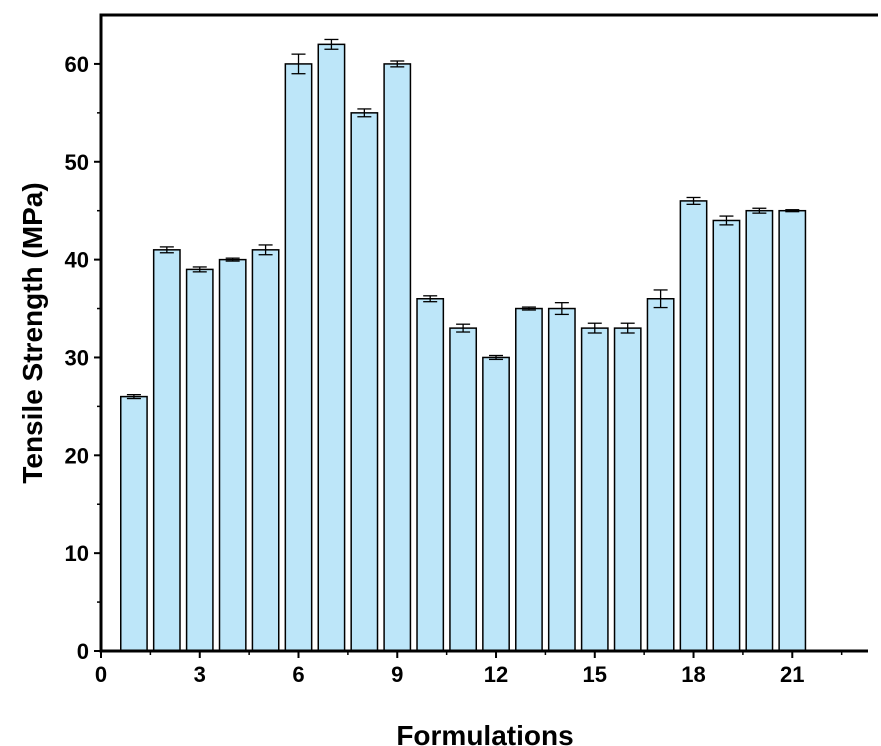 The image size is (881, 746). What do you see at coordinates (77, 553) in the screenshot?
I see `y-tick-label: 10` at bounding box center [77, 553].